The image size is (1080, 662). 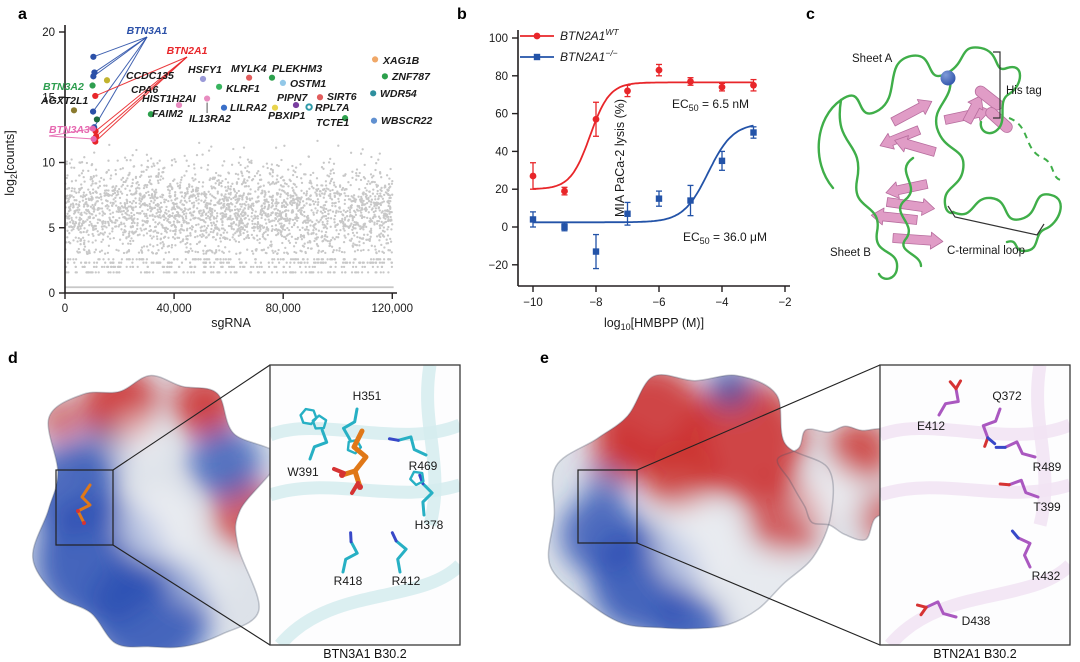 What do you see at coordinates (332, 123) in the screenshot?
I see `gene-label-TCTE1: TCTE1` at bounding box center [332, 123].